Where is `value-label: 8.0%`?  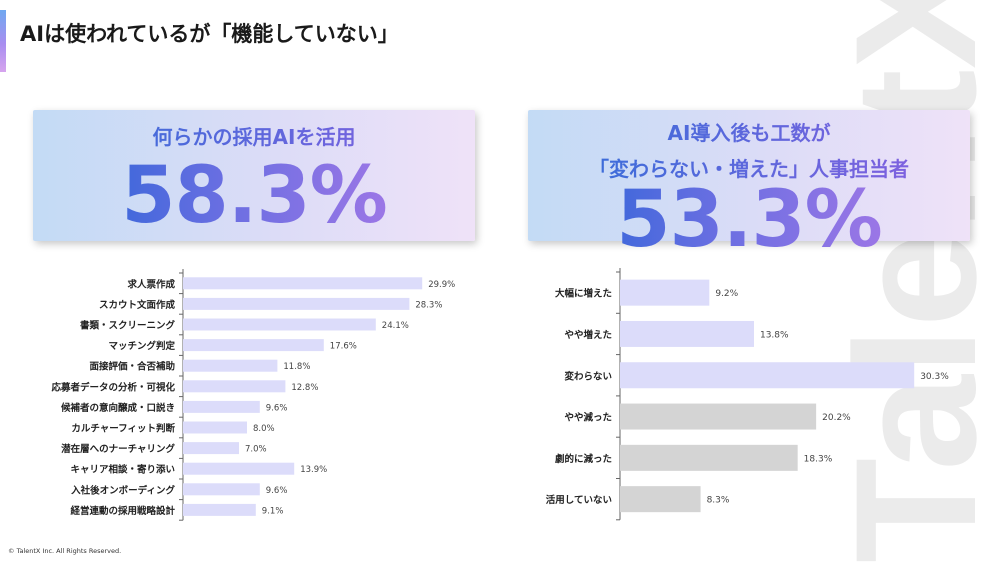
value-label: 8.0% is located at coordinates (264, 429).